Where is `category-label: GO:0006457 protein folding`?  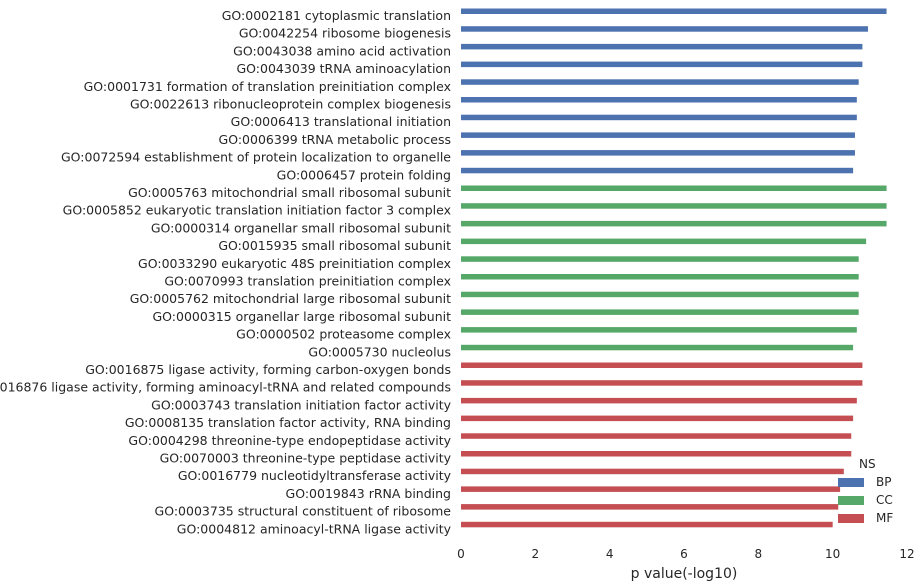
category-label: GO:0006457 protein folding is located at coordinates (364, 174).